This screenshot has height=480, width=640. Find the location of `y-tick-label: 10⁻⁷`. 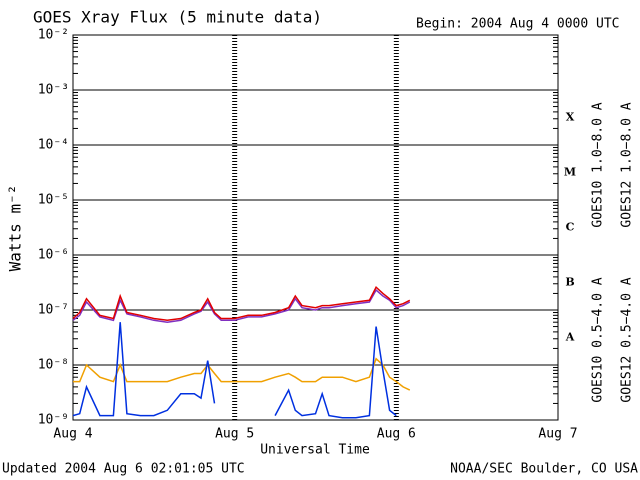

y-tick-label: 10⁻⁷ is located at coordinates (53, 310).